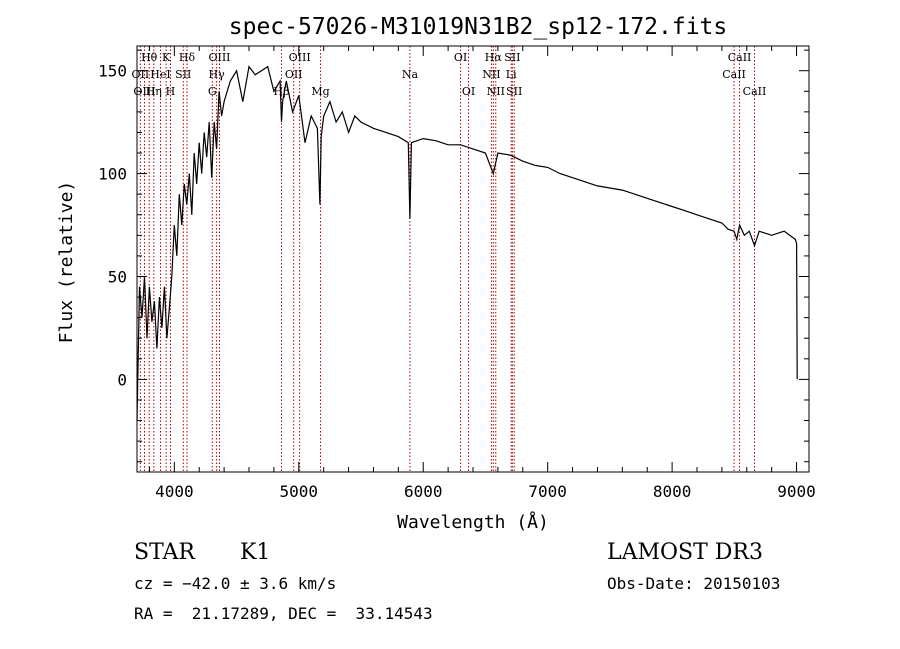 The height and width of the screenshot is (649, 900). What do you see at coordinates (212, 91) in the screenshot?
I see `line-label: G` at bounding box center [212, 91].